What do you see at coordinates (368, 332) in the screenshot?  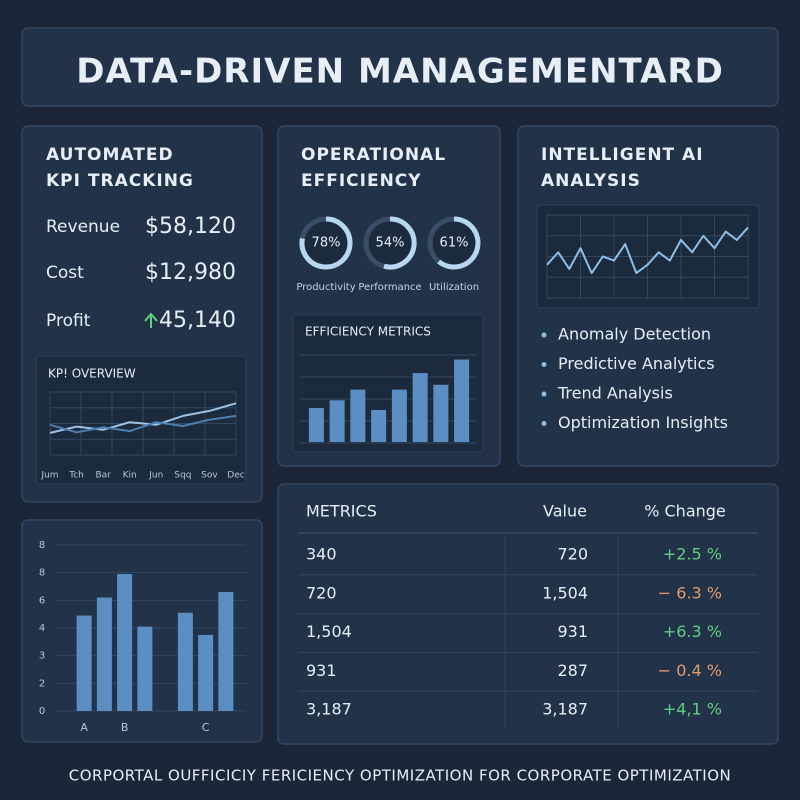 I see `chart-title: EFFICIENCY METRICS` at bounding box center [368, 332].